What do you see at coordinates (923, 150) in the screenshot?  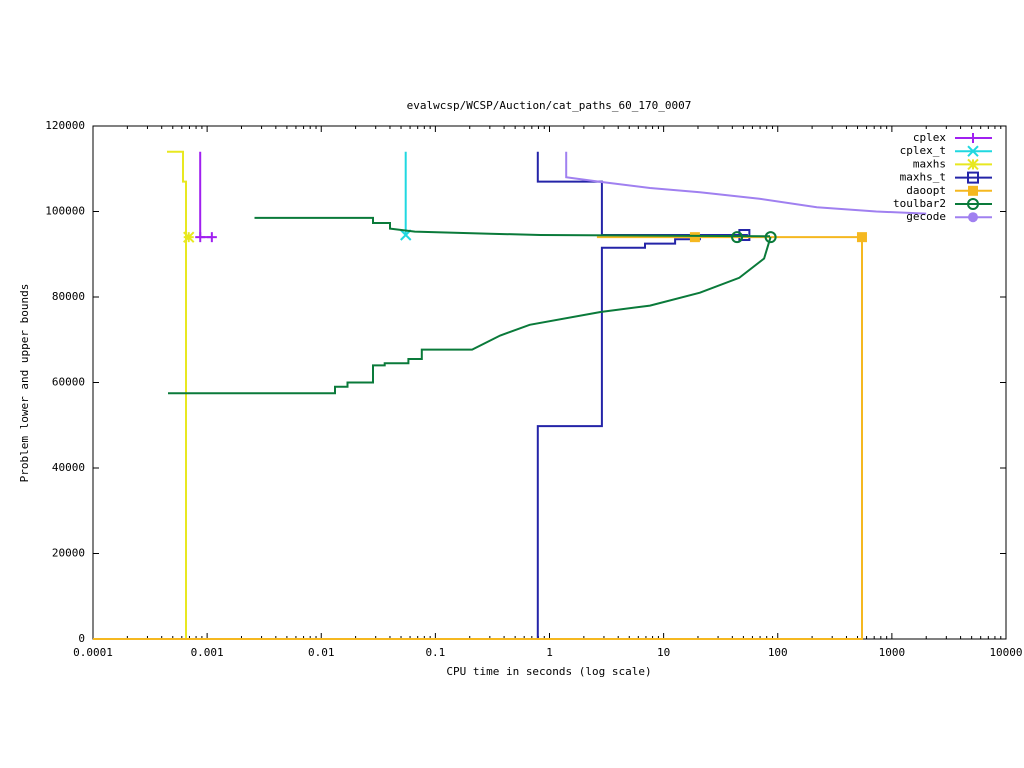 I see `legend-label: cplex_t` at bounding box center [923, 150].